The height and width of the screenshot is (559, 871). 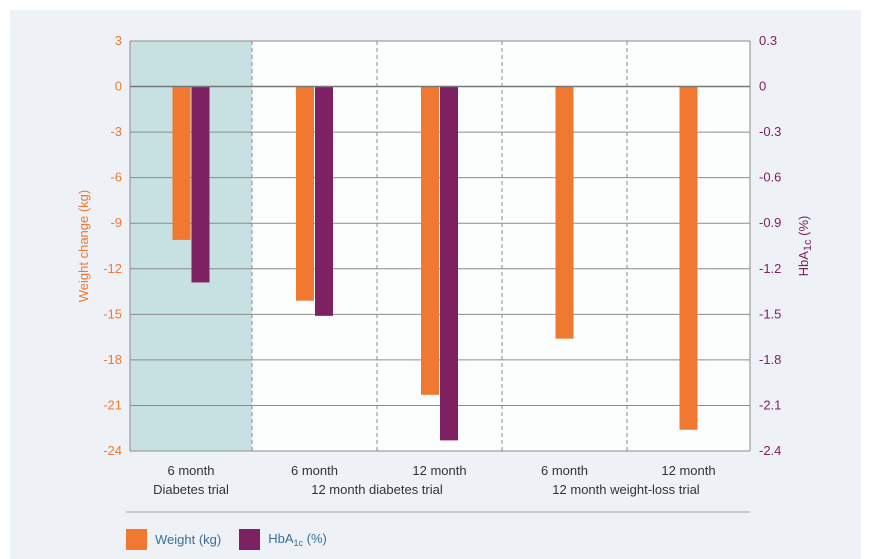 I want to click on shaded-region, so click(x=191, y=246).